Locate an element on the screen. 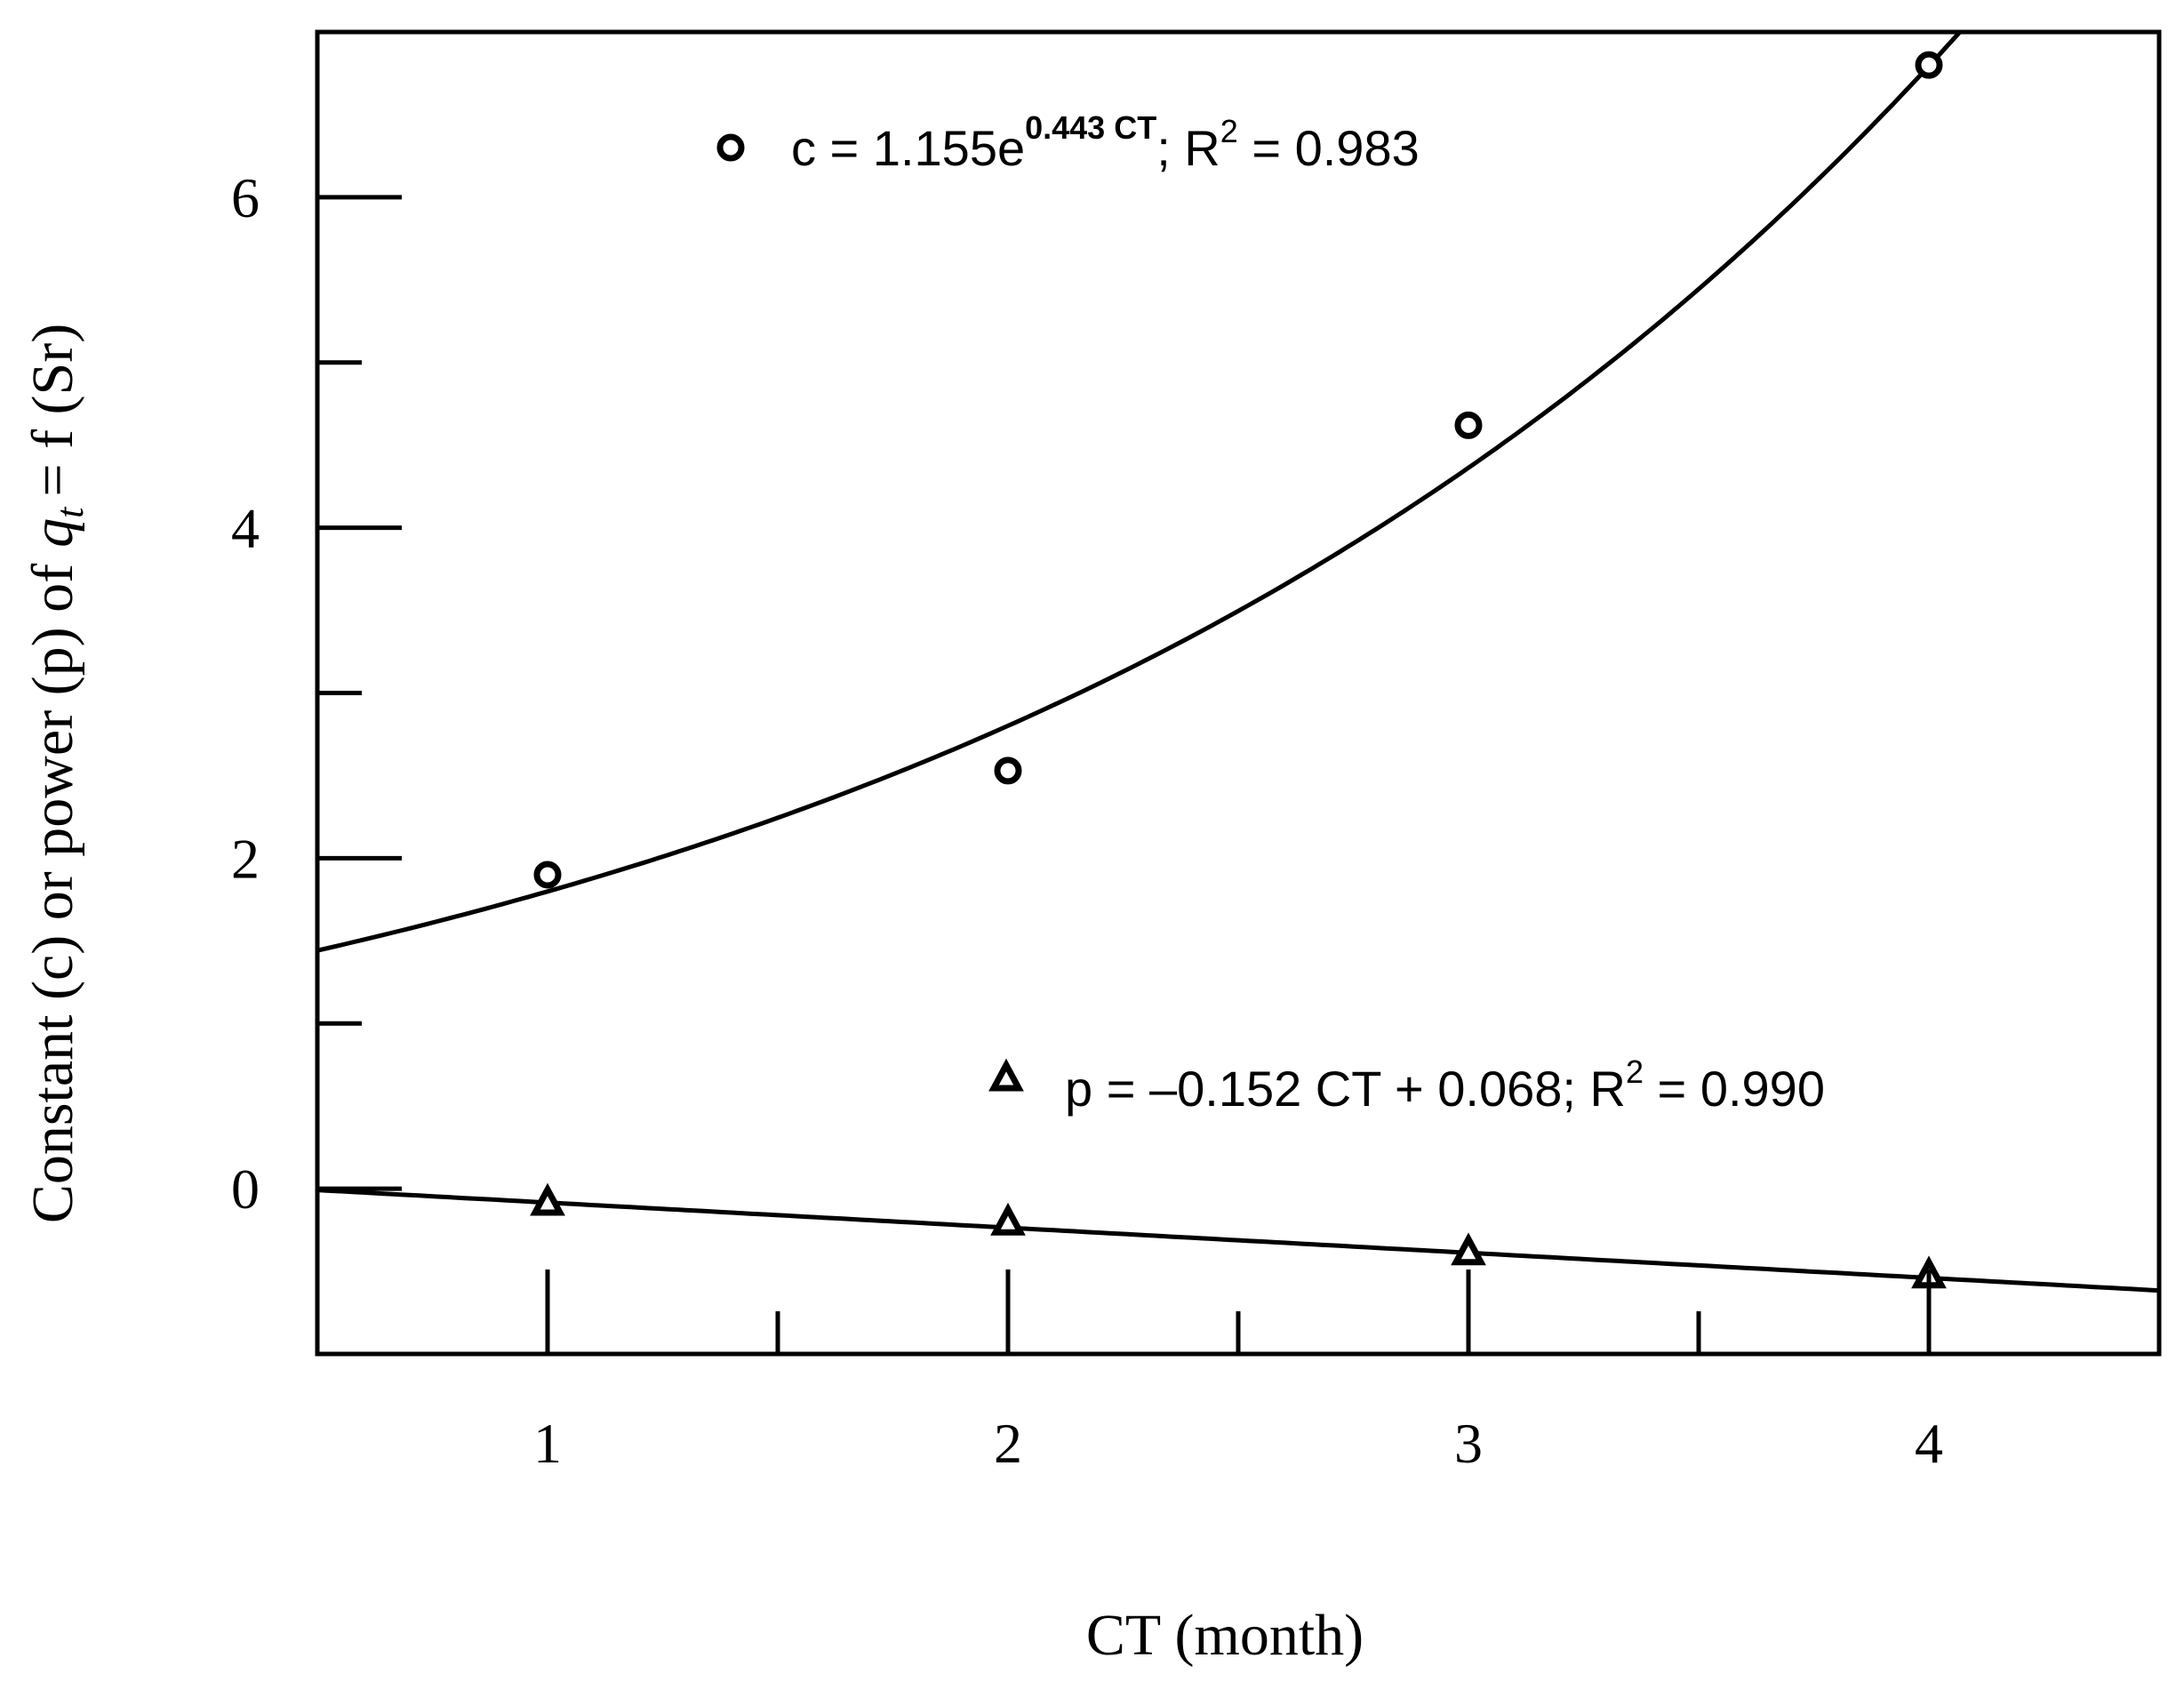 The height and width of the screenshot is (1706, 2184). x-tick-label: 4 is located at coordinates (1929, 1443).